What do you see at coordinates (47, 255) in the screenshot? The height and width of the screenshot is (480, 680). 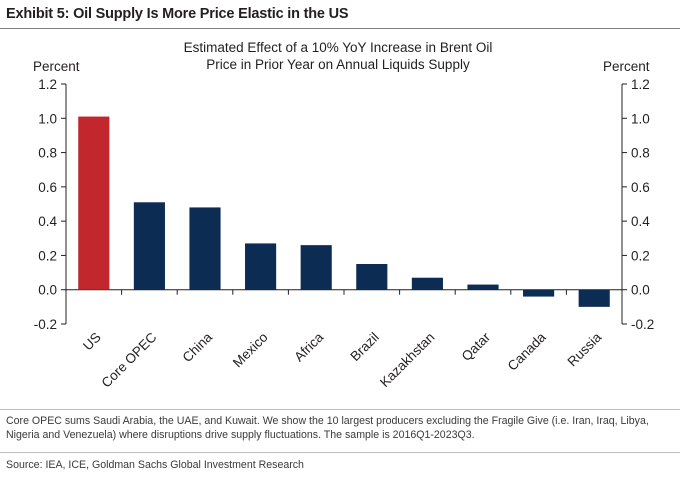 I see `left-y-tick-label: 0.2` at bounding box center [47, 255].